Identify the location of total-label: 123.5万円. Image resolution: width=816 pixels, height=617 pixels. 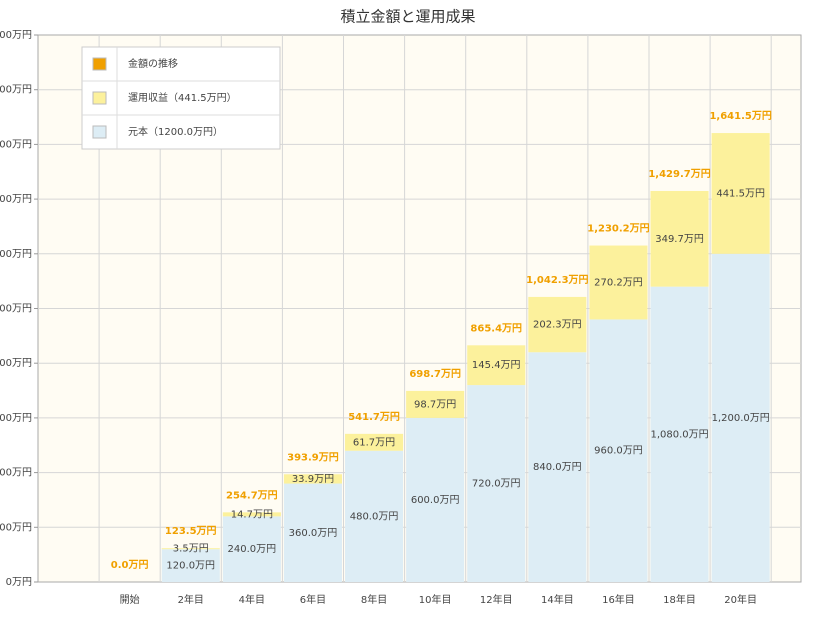
(191, 531).